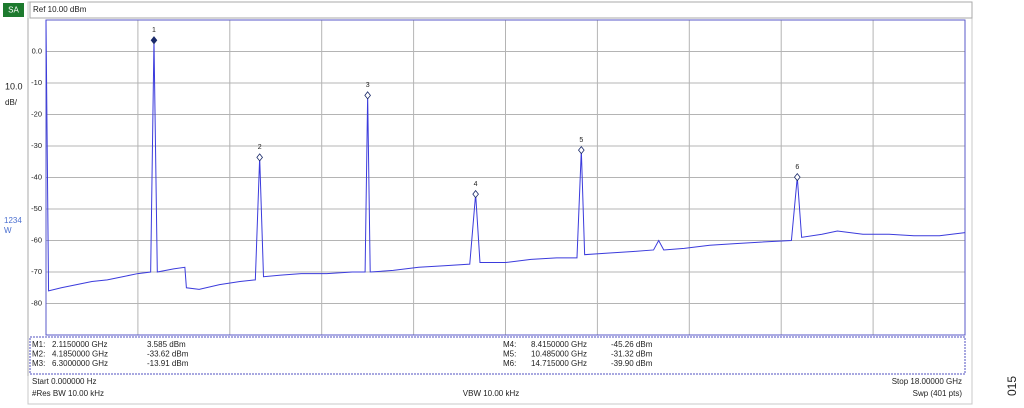 Image resolution: width=1024 pixels, height=408 pixels. Describe the element at coordinates (36, 239) in the screenshot. I see `y-tick-label: -60` at that location.